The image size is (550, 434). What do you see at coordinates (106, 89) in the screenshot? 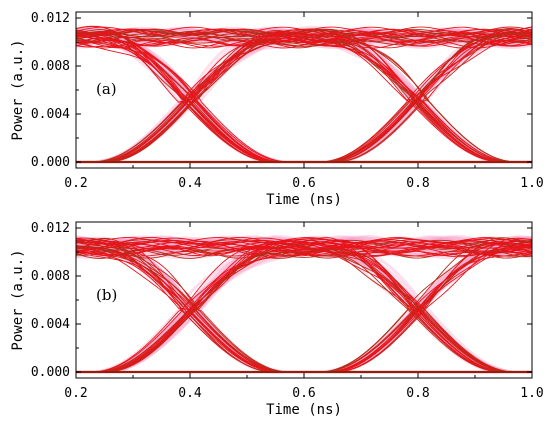
I see `panel-label: (a)` at bounding box center [106, 89].